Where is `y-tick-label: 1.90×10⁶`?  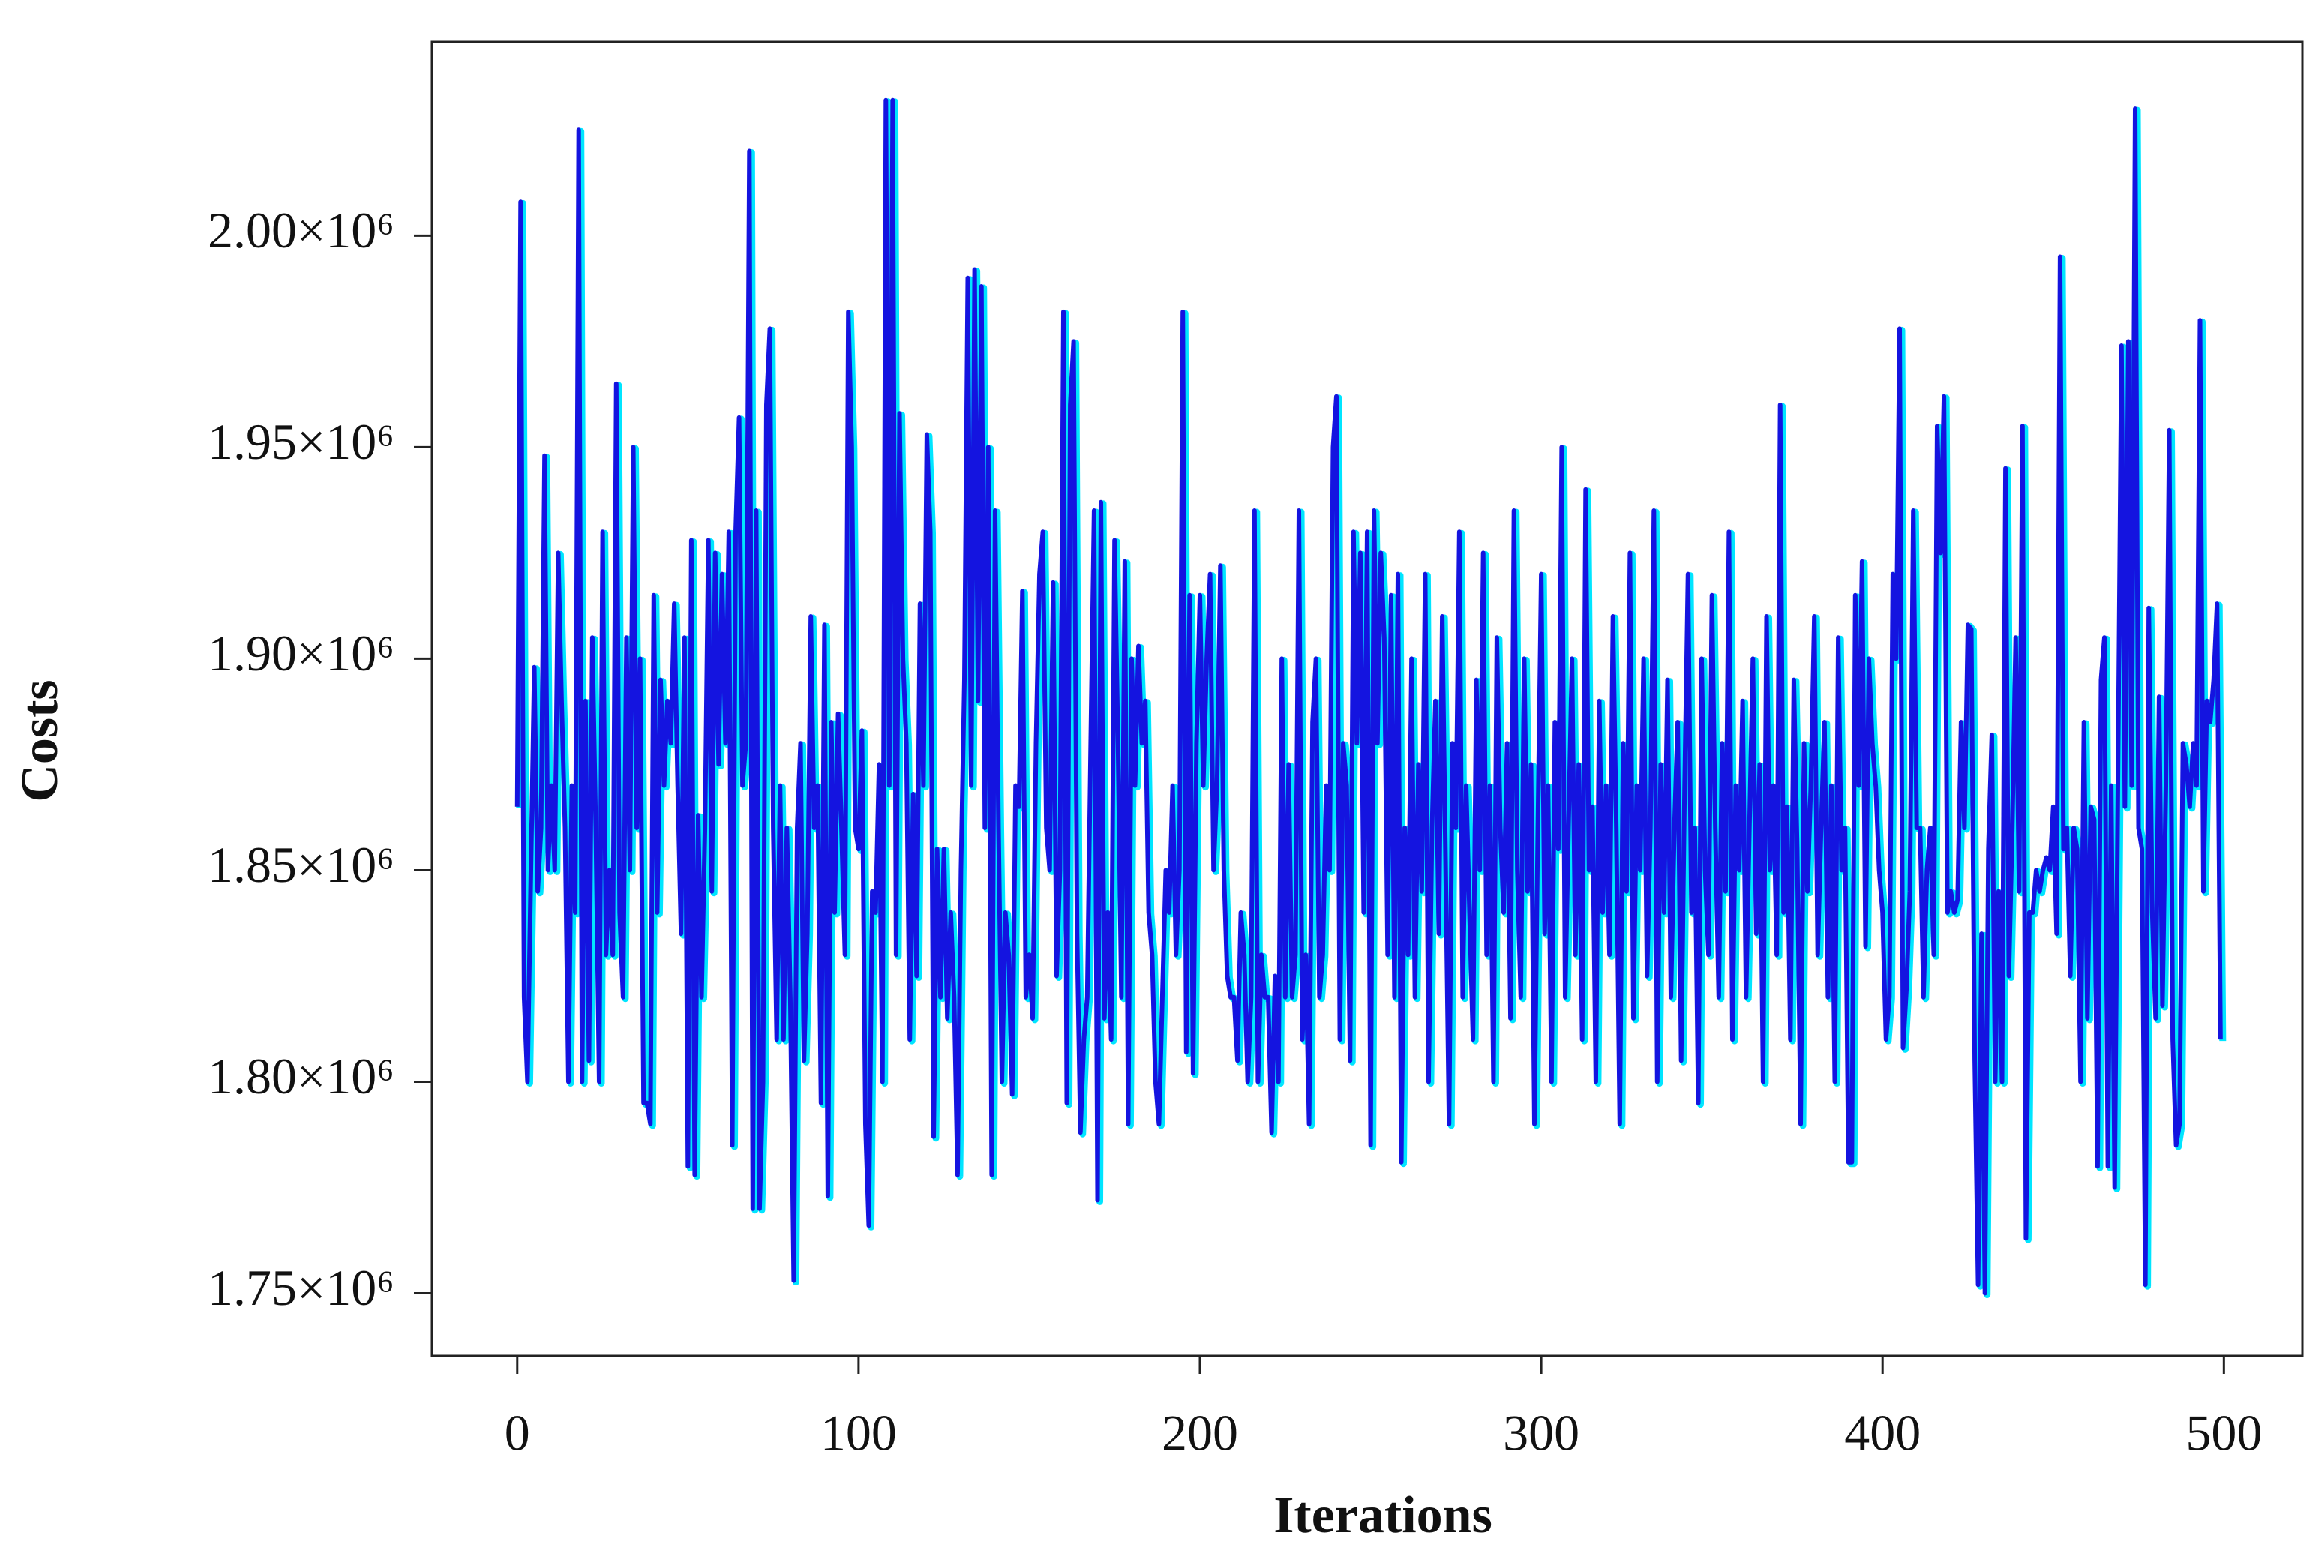
y-tick-label: 1.90×10⁶ is located at coordinates (301, 654).